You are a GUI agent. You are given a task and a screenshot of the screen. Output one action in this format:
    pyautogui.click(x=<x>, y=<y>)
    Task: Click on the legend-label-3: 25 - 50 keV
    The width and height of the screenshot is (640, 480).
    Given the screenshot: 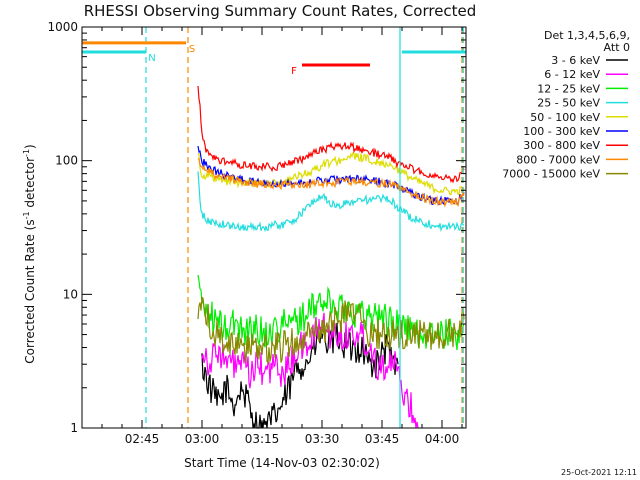 What is the action you would take?
    pyautogui.click(x=568, y=103)
    